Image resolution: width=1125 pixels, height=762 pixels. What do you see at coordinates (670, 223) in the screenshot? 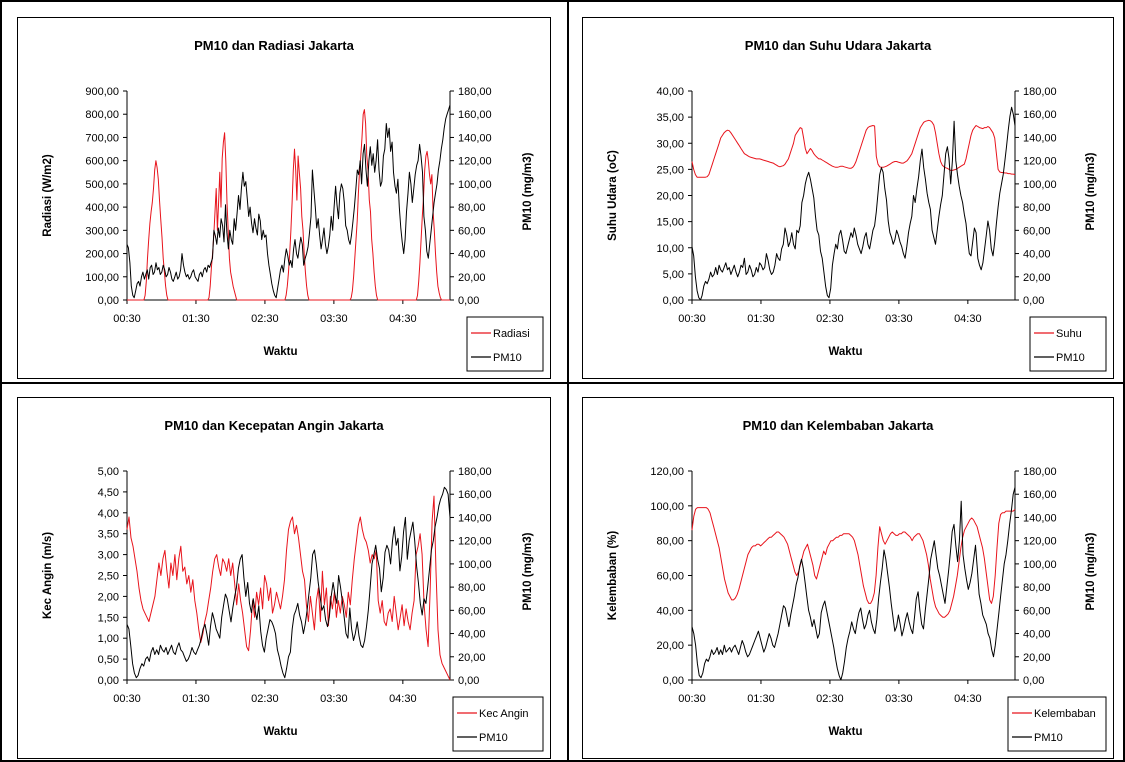
I see `y-left-tick-label: 15,00` at bounding box center [670, 223].